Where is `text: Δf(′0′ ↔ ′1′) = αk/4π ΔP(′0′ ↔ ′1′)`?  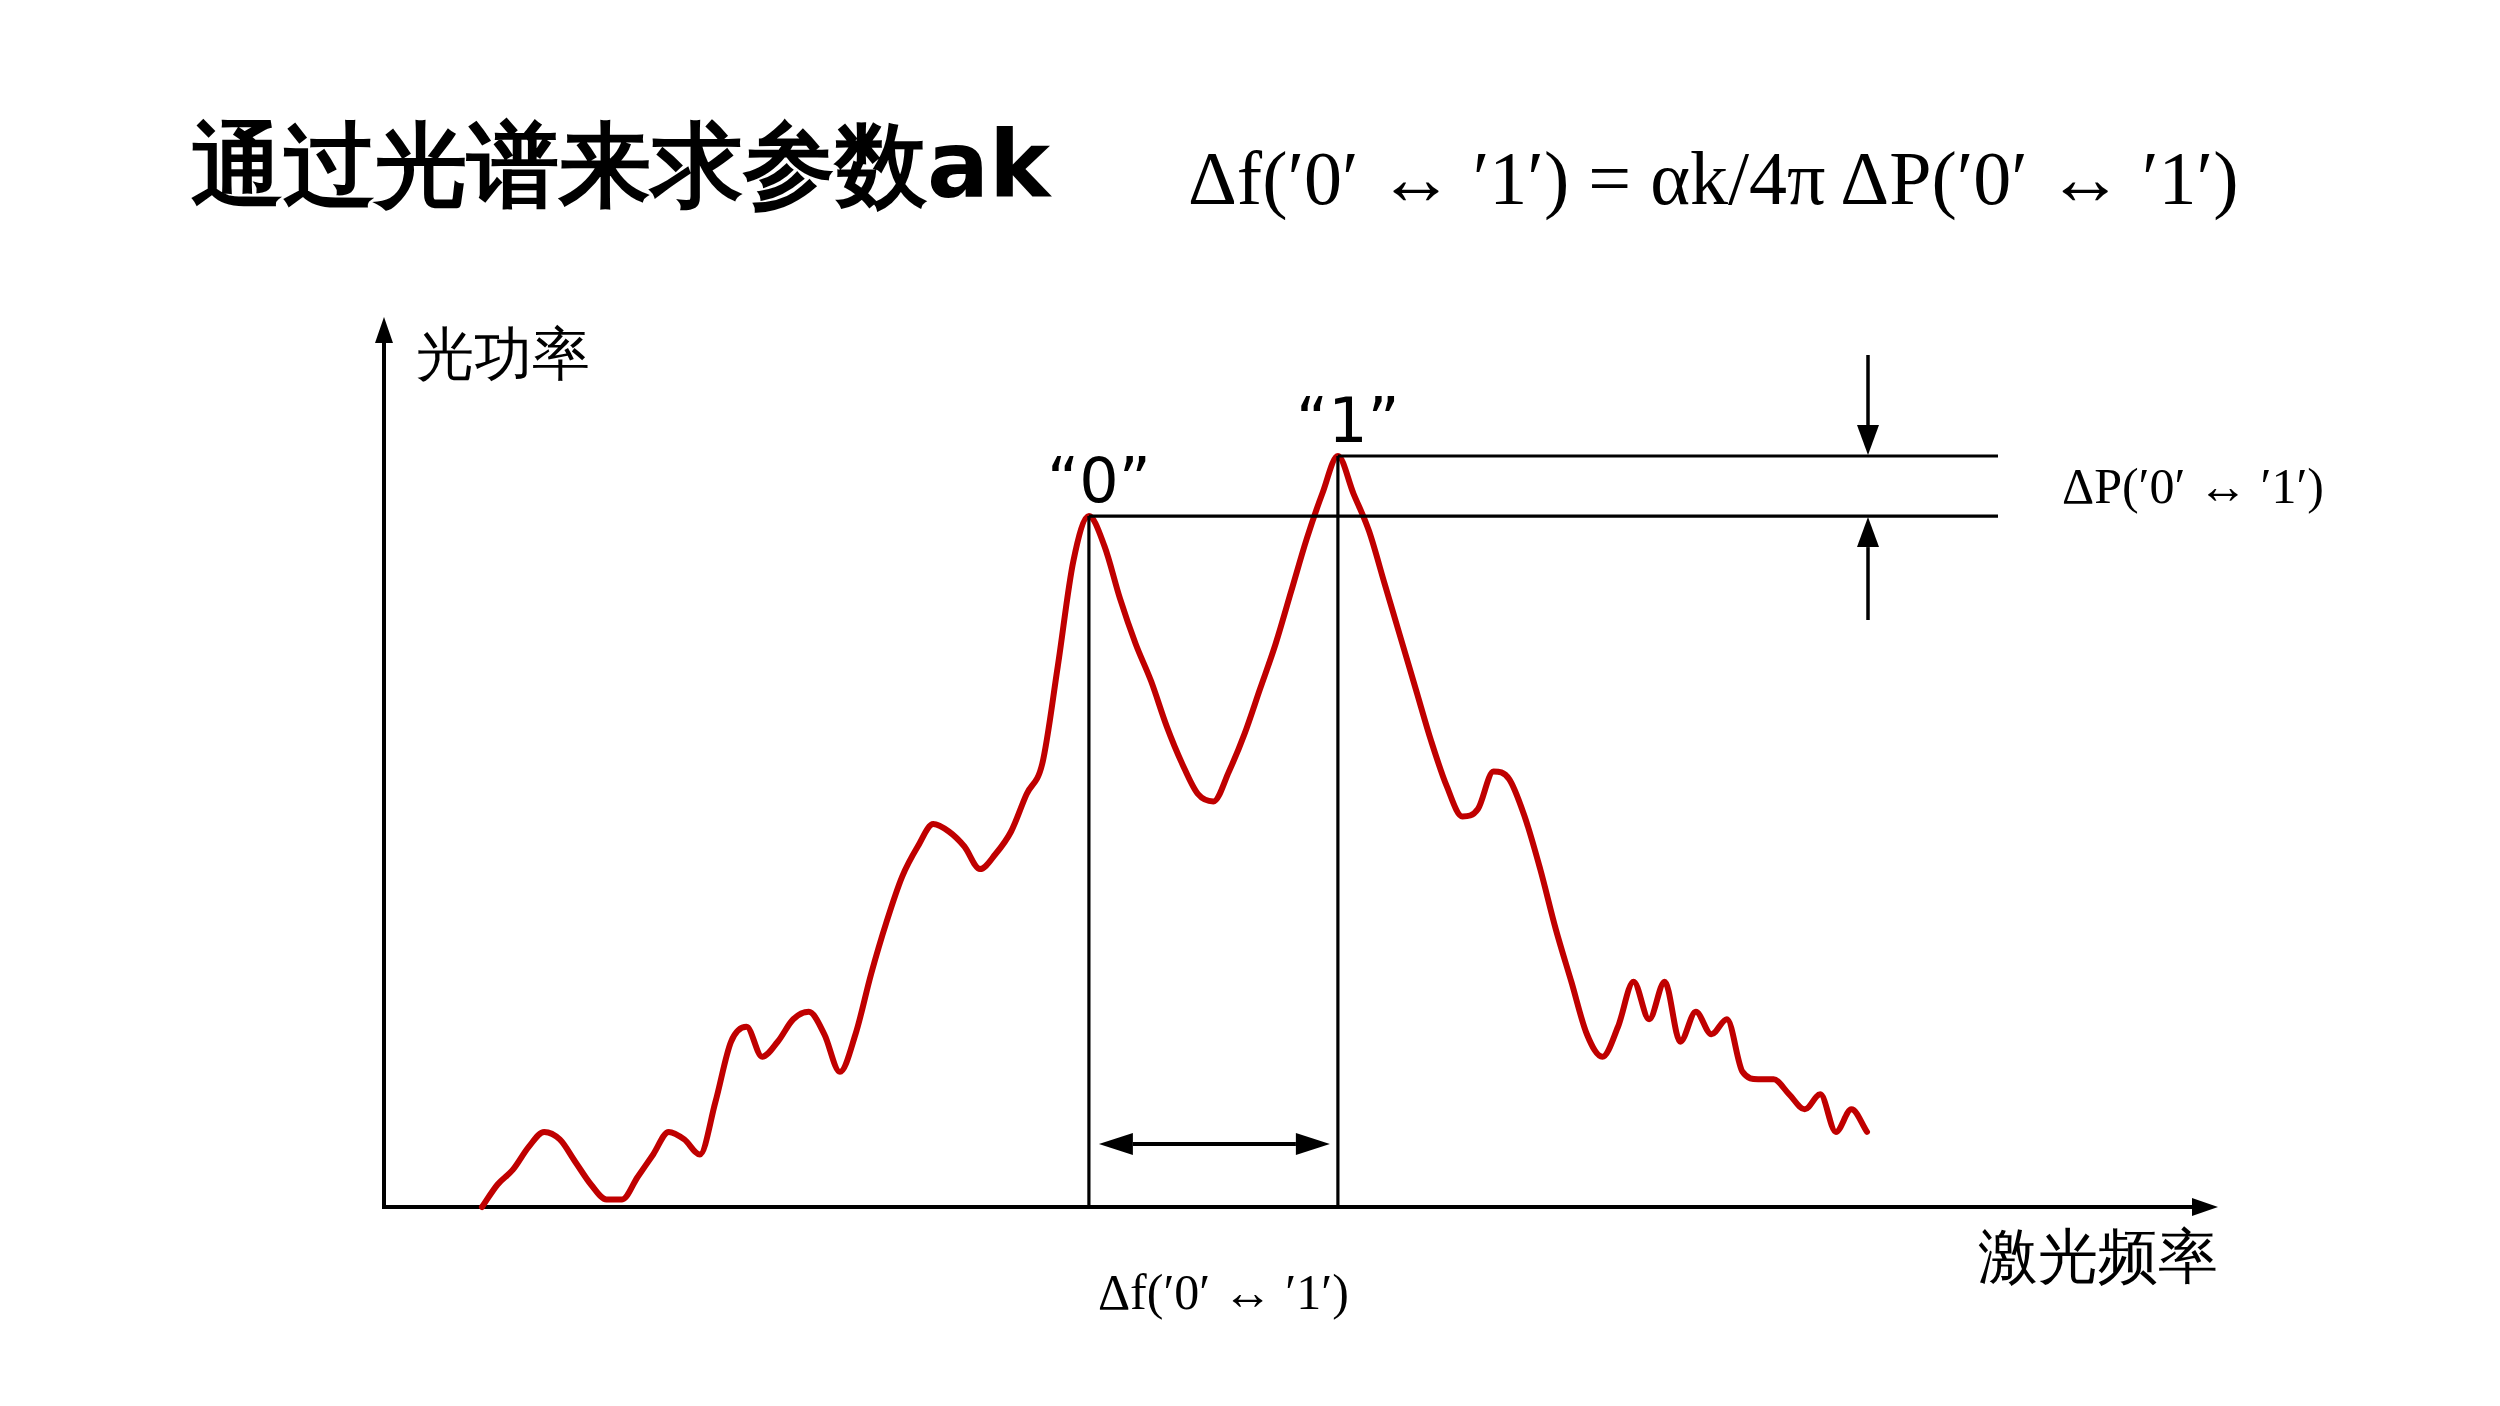
text: Δf(′0′ ↔ ′1′) = αk/4π ΔP(′0′ ↔ ′1′) is located at coordinates (1713, 178).